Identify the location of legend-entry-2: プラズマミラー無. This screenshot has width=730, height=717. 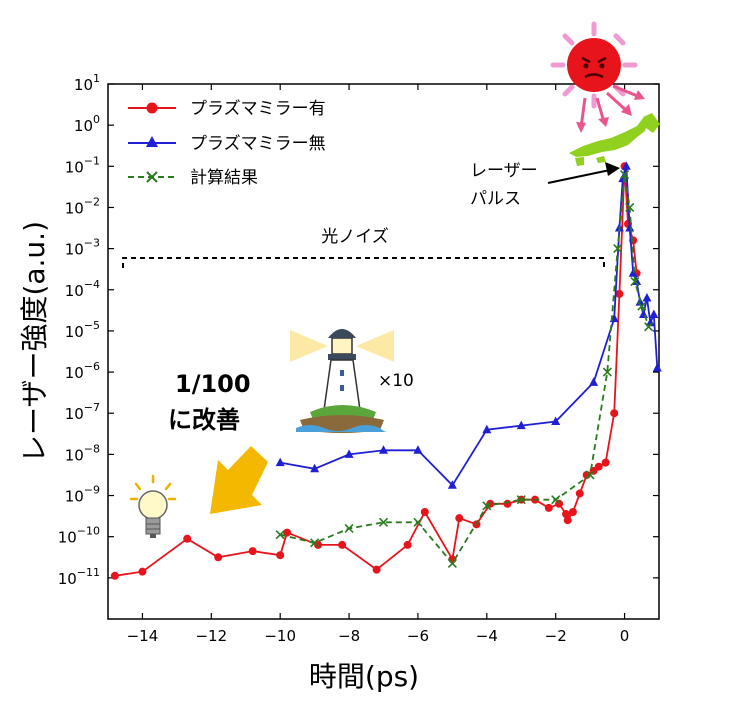
(227, 144).